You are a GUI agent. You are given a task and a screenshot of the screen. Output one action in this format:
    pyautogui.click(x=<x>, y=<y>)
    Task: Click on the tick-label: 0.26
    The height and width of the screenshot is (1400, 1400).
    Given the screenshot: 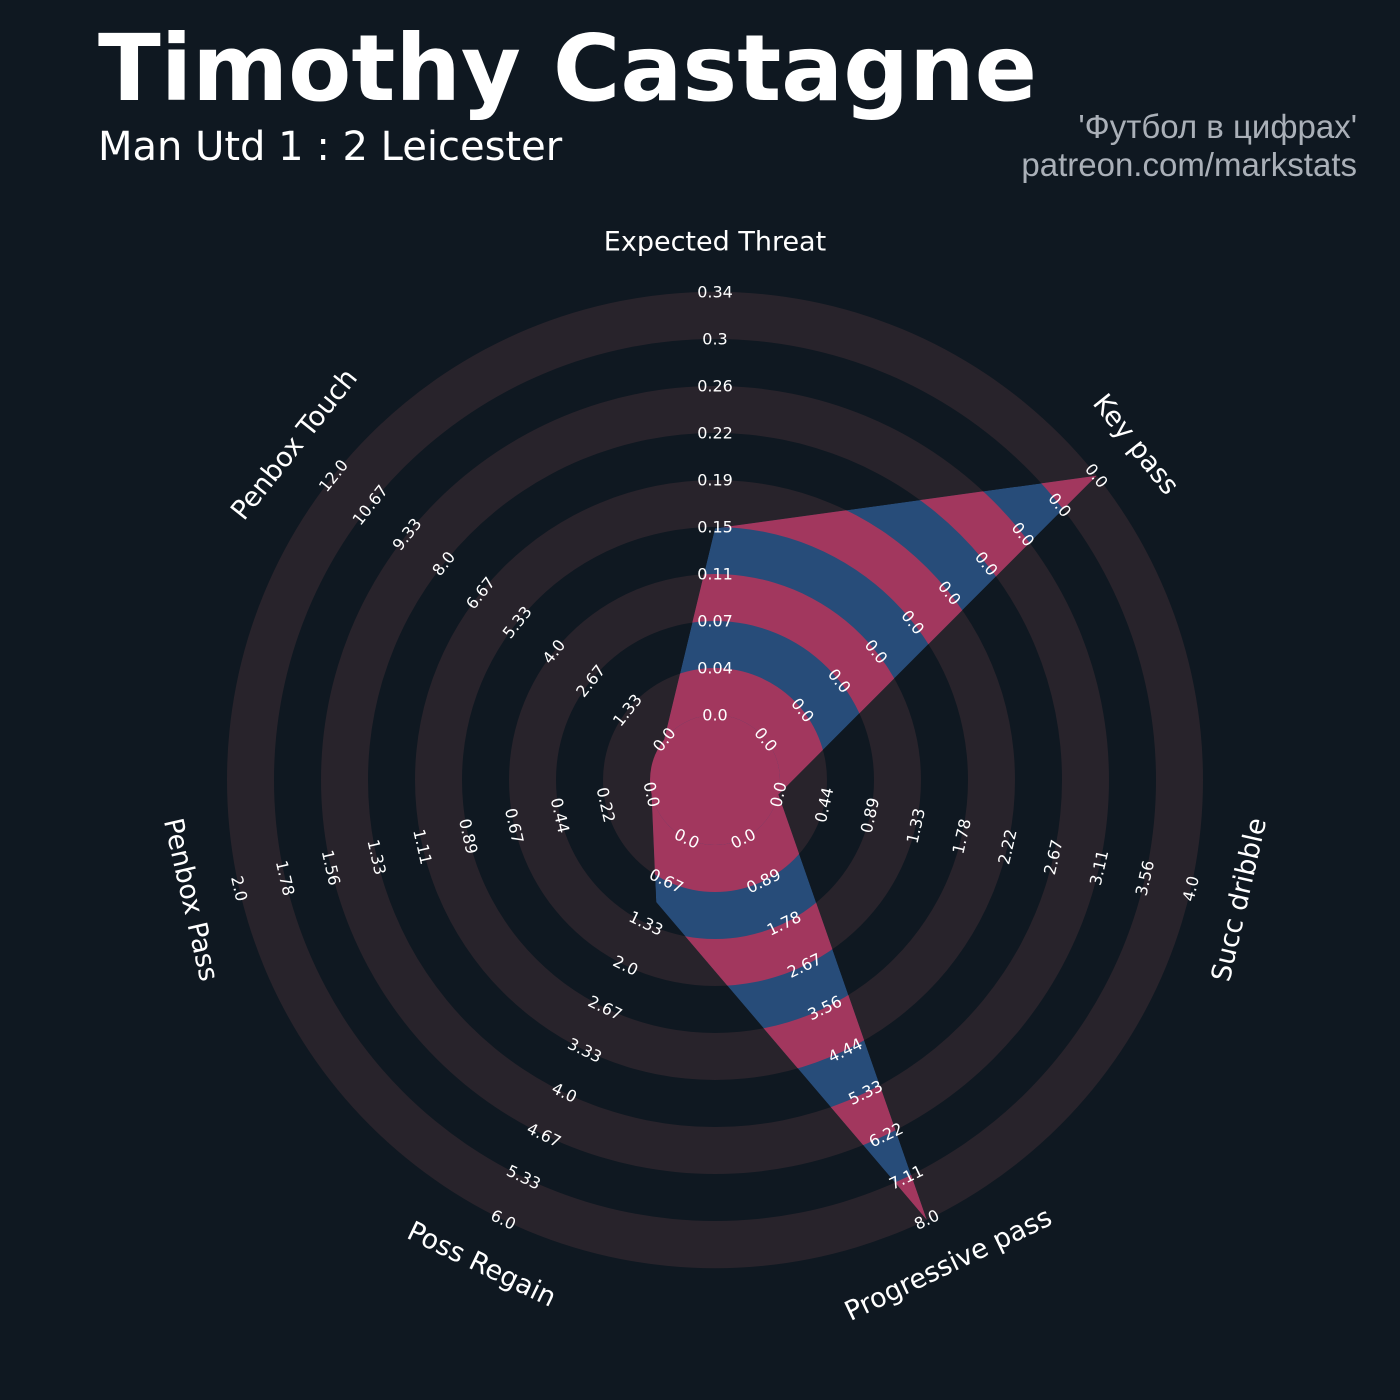 What is the action you would take?
    pyautogui.click(x=715, y=386)
    